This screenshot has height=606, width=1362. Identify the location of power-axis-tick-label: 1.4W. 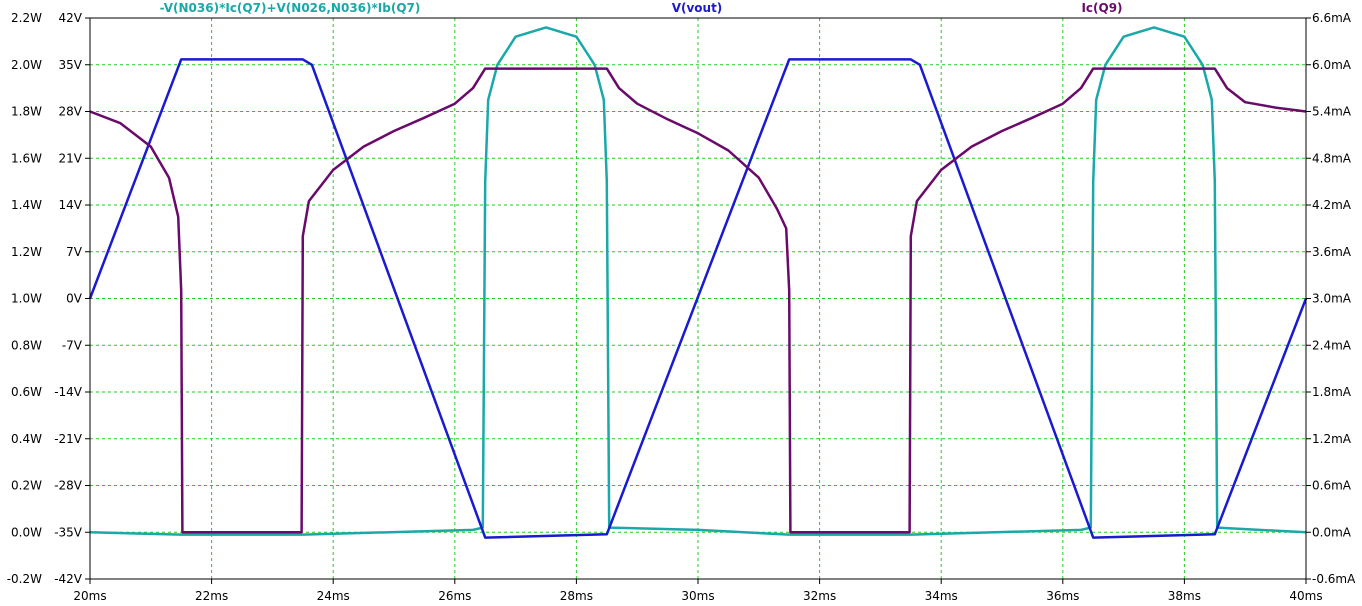
(26, 205).